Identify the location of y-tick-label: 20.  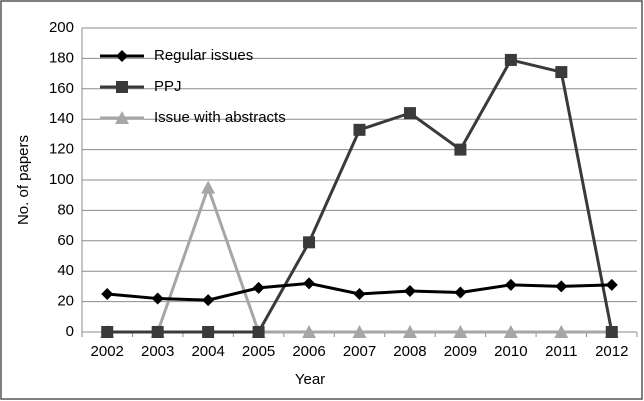
(65, 301).